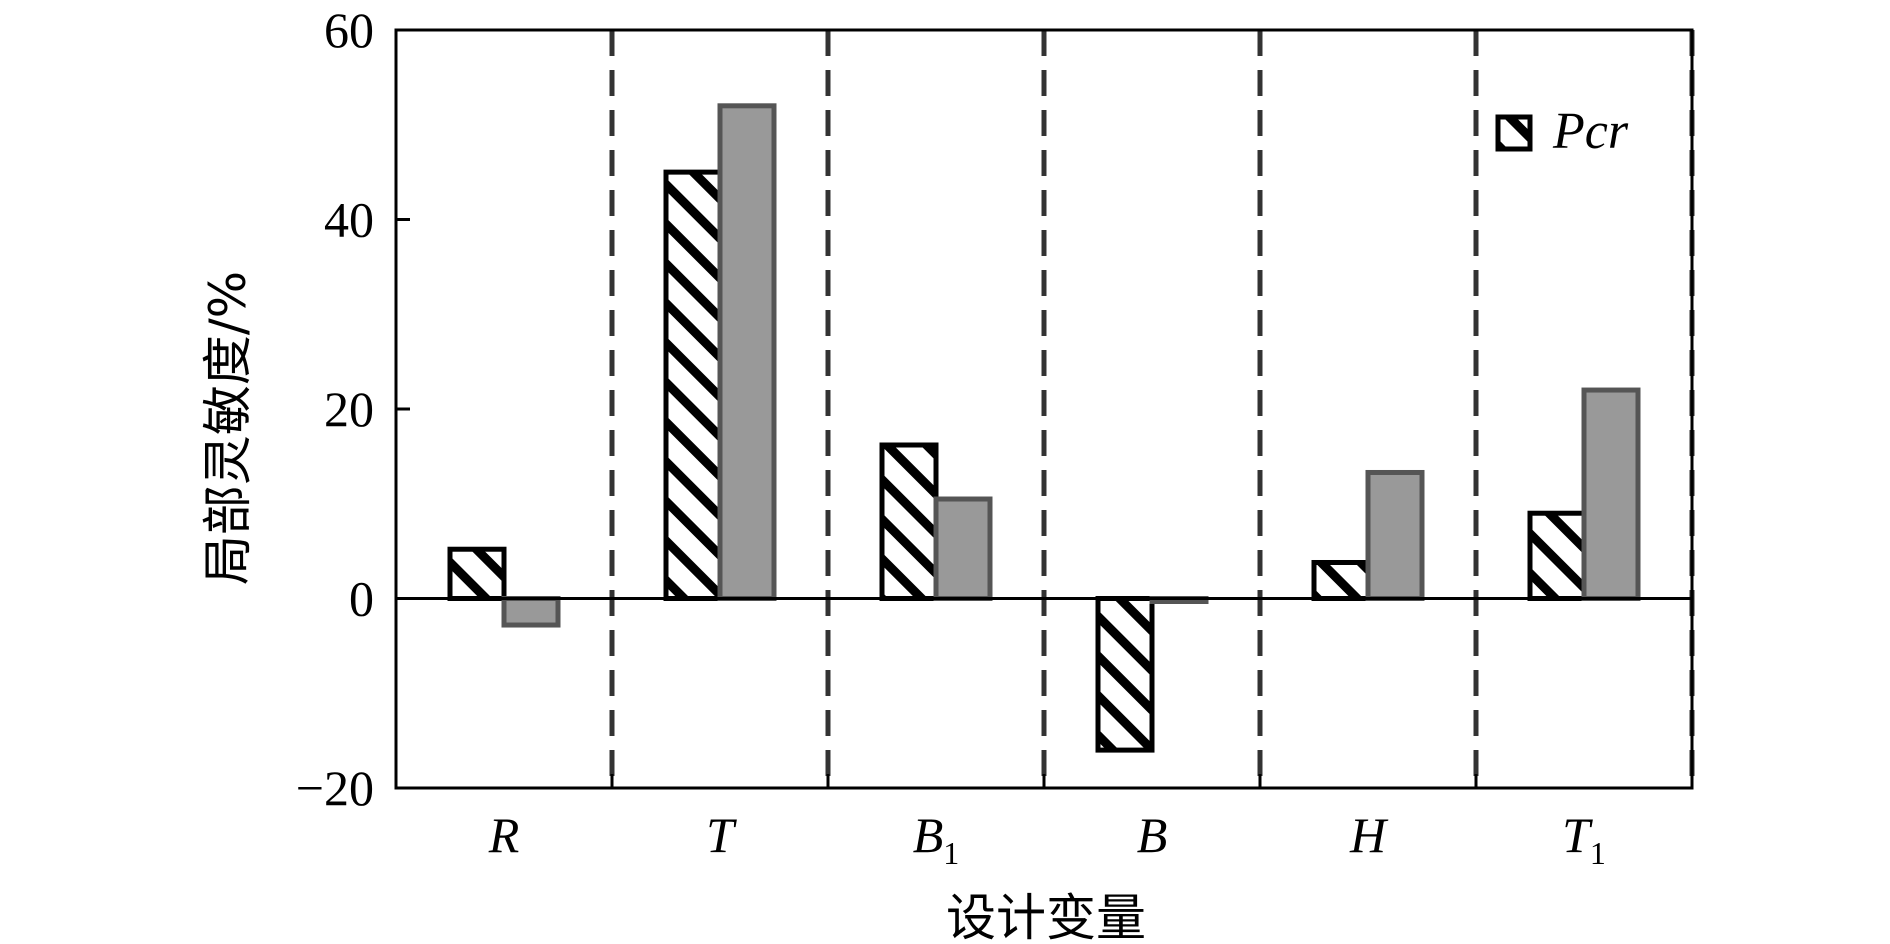 This screenshot has width=1890, height=944. I want to click on bar-pcr-t1, so click(1557, 555).